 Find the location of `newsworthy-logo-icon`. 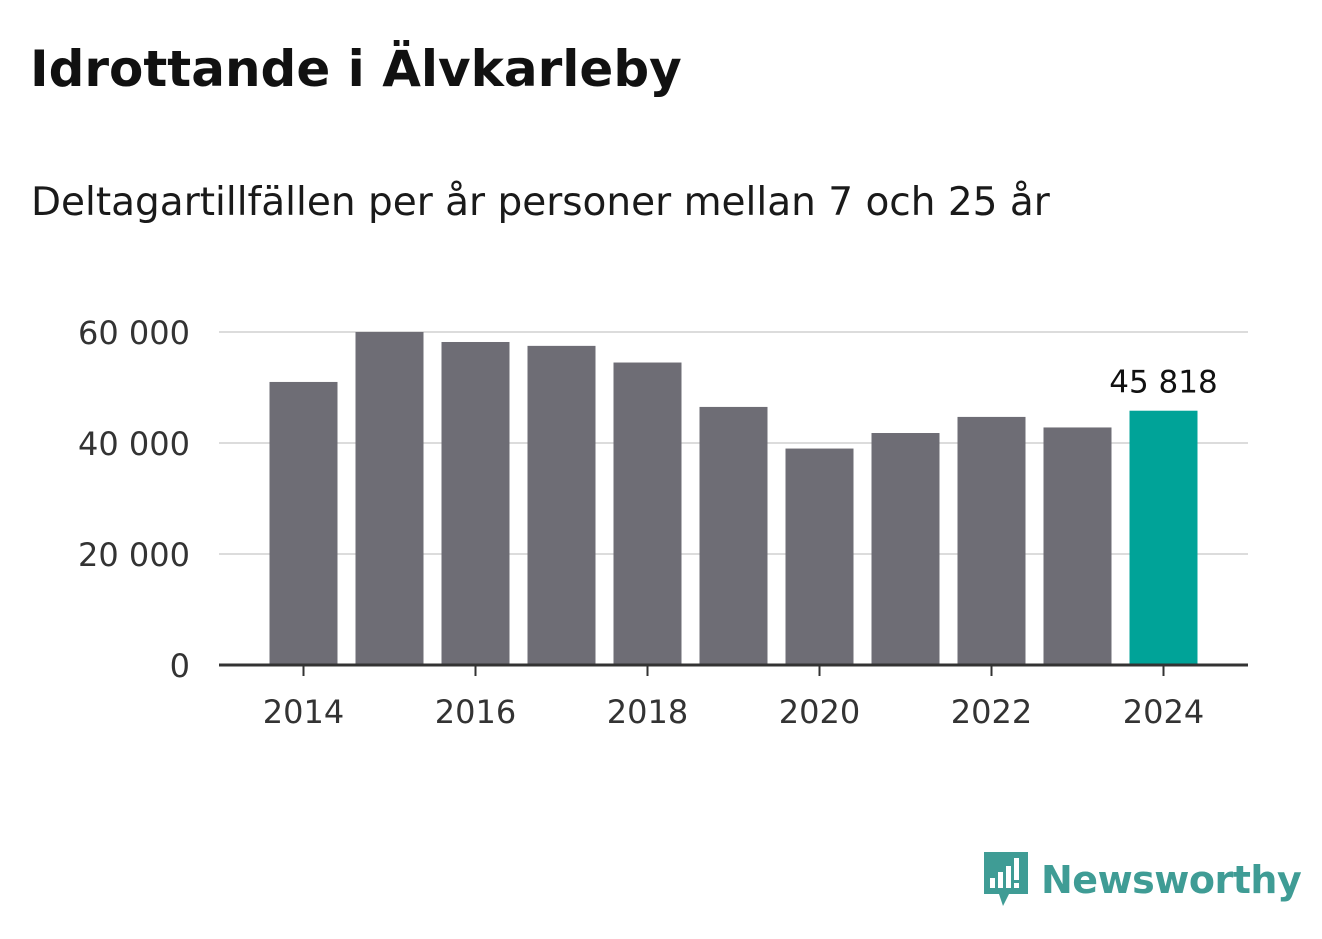

newsworthy-logo-icon is located at coordinates (1006, 879).